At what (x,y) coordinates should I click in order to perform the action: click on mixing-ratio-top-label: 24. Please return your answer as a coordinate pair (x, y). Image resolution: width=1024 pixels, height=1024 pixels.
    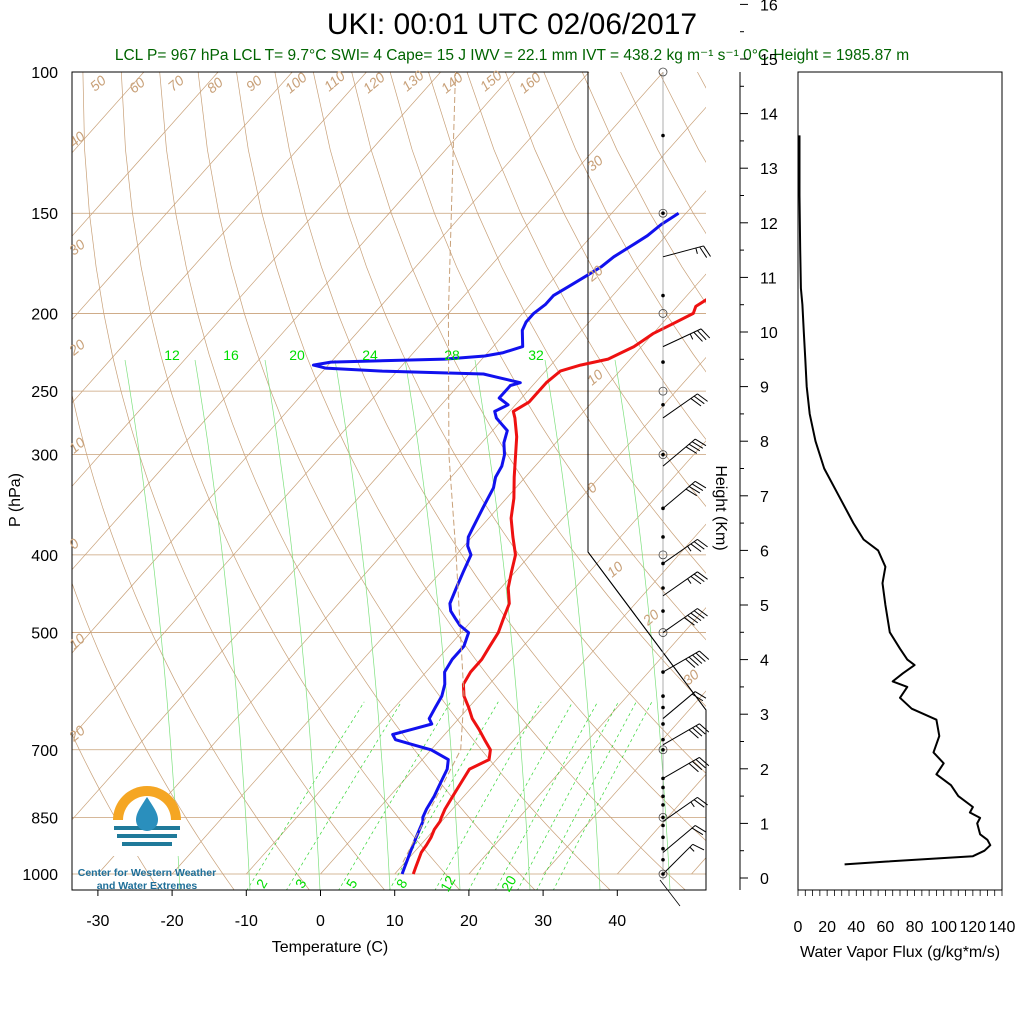
    Looking at the image, I should click on (370, 355).